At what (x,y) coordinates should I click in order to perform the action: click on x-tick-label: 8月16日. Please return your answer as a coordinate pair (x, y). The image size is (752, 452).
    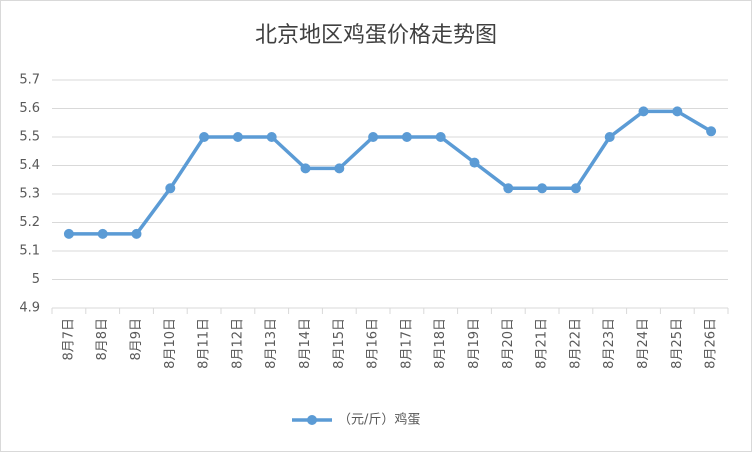
    Looking at the image, I should click on (373, 343).